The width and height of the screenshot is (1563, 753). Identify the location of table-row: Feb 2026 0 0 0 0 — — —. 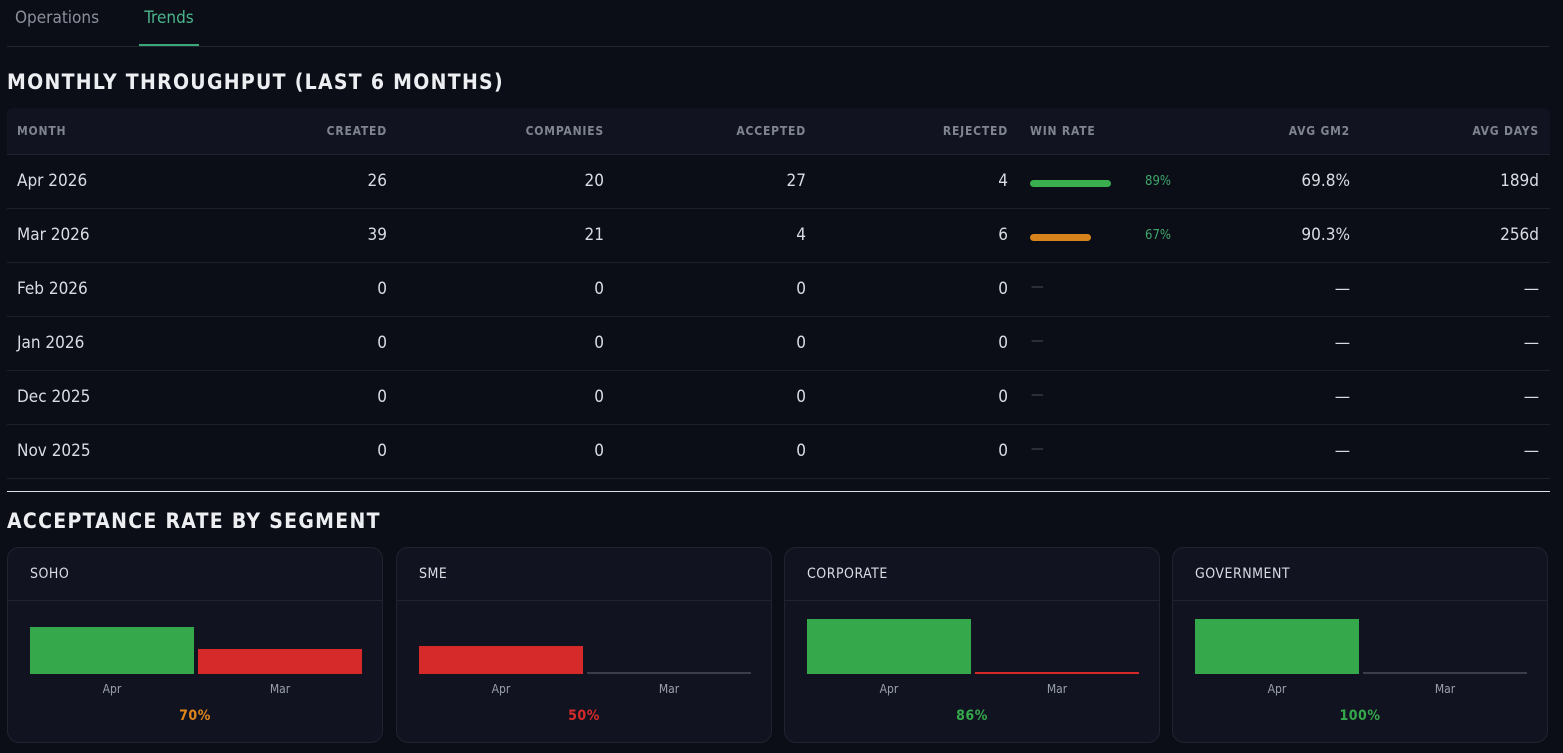
(778, 290).